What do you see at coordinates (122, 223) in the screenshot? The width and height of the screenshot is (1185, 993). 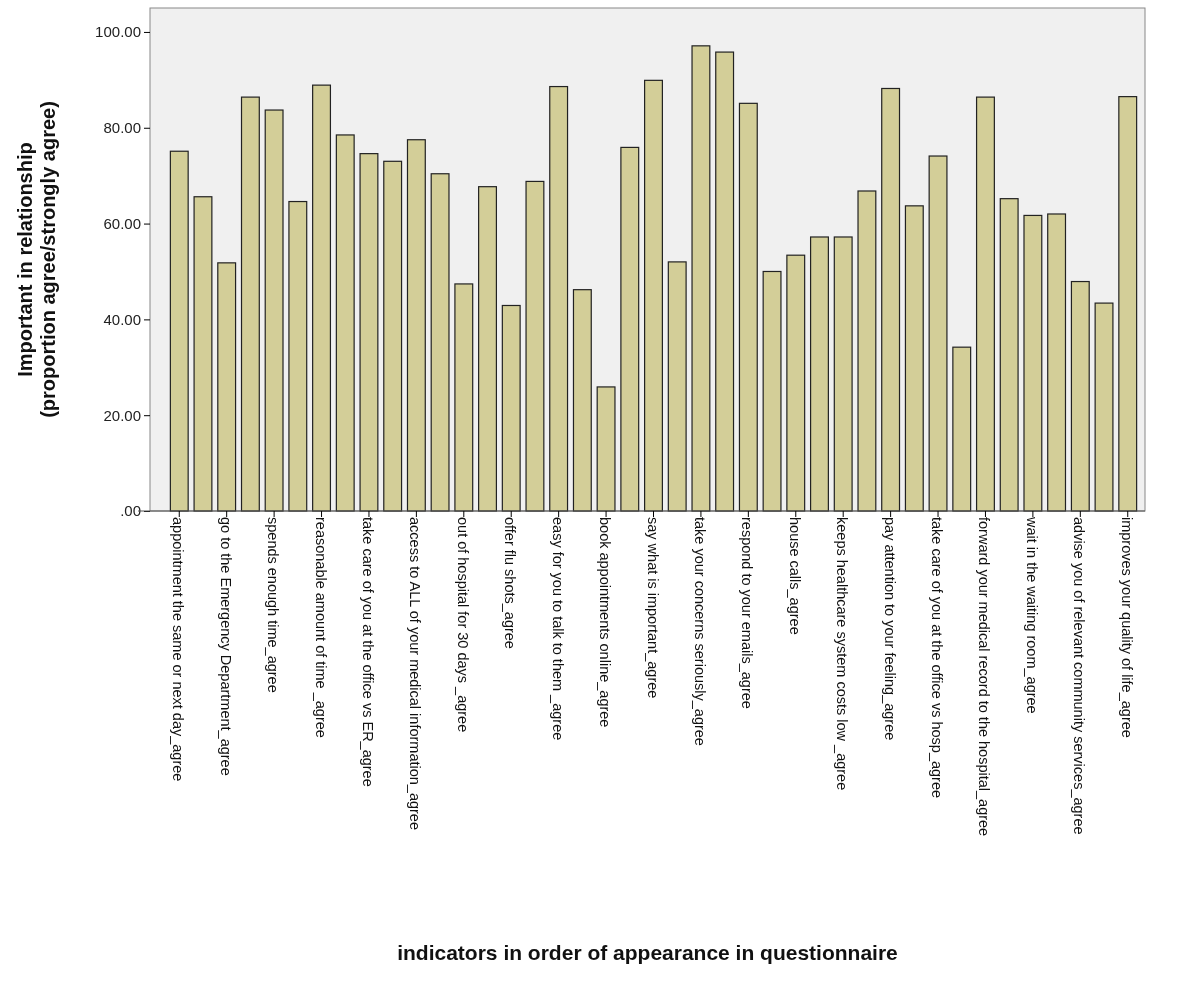 I see `y-tick-label: 60.00` at bounding box center [122, 223].